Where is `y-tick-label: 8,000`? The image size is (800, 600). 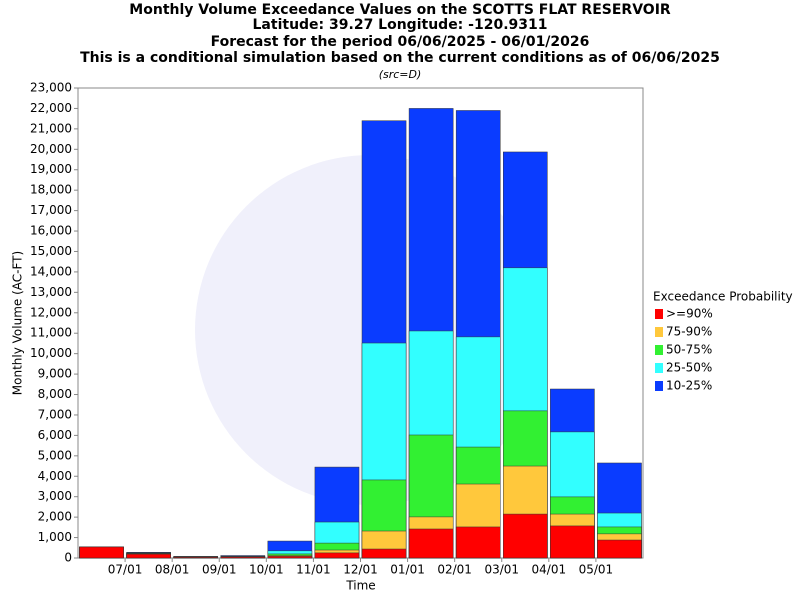
y-tick-label: 8,000 is located at coordinates (55, 394).